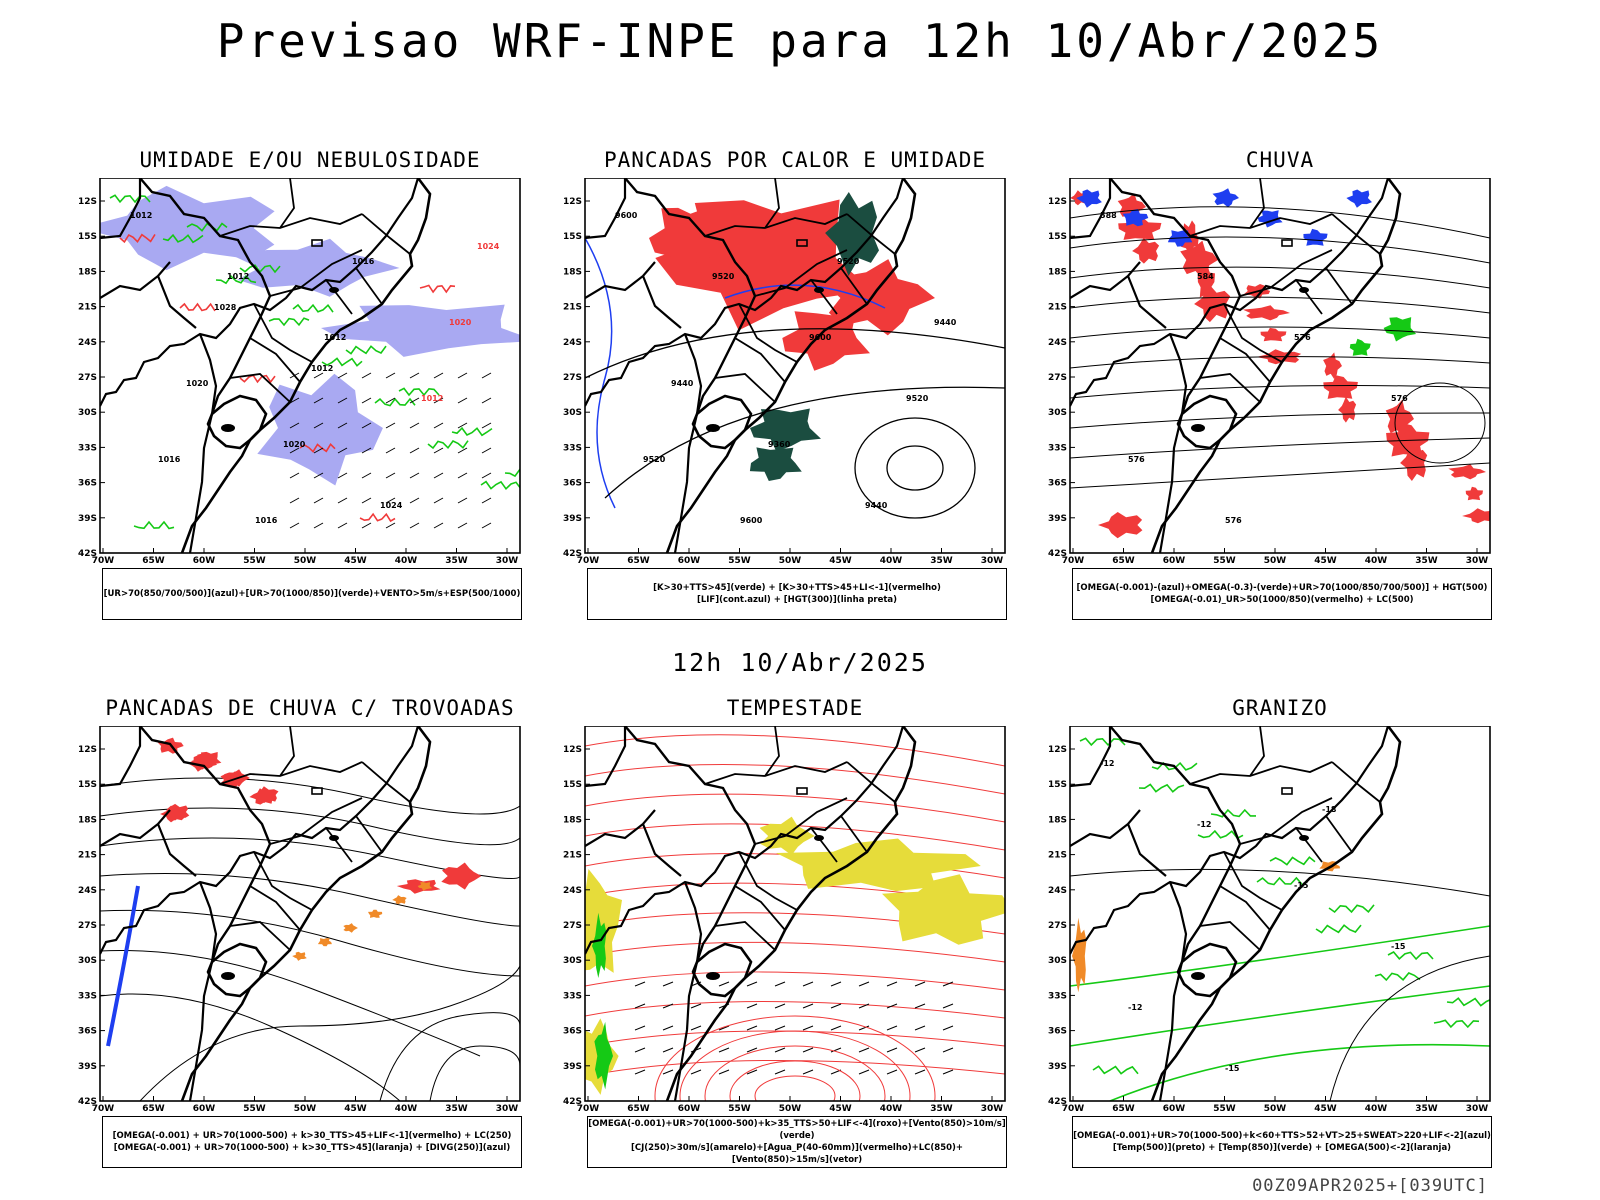 The image size is (1600, 1200). Describe the element at coordinates (1073, 561) in the screenshot. I see `lon-label: 70W` at that location.